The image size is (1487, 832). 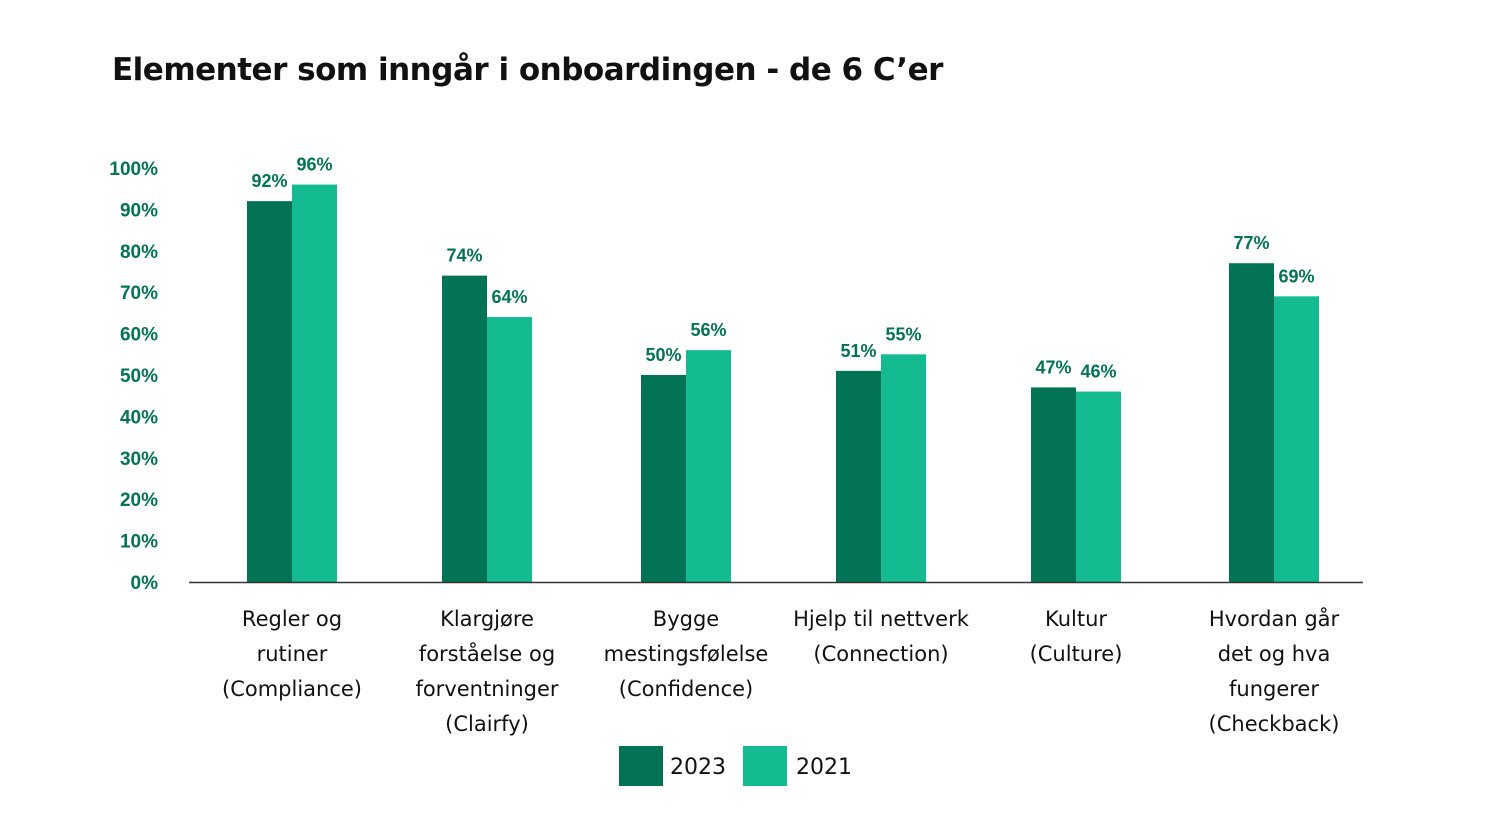 I want to click on category-label: Hjelp til nettverk (Connection), so click(x=881, y=636).